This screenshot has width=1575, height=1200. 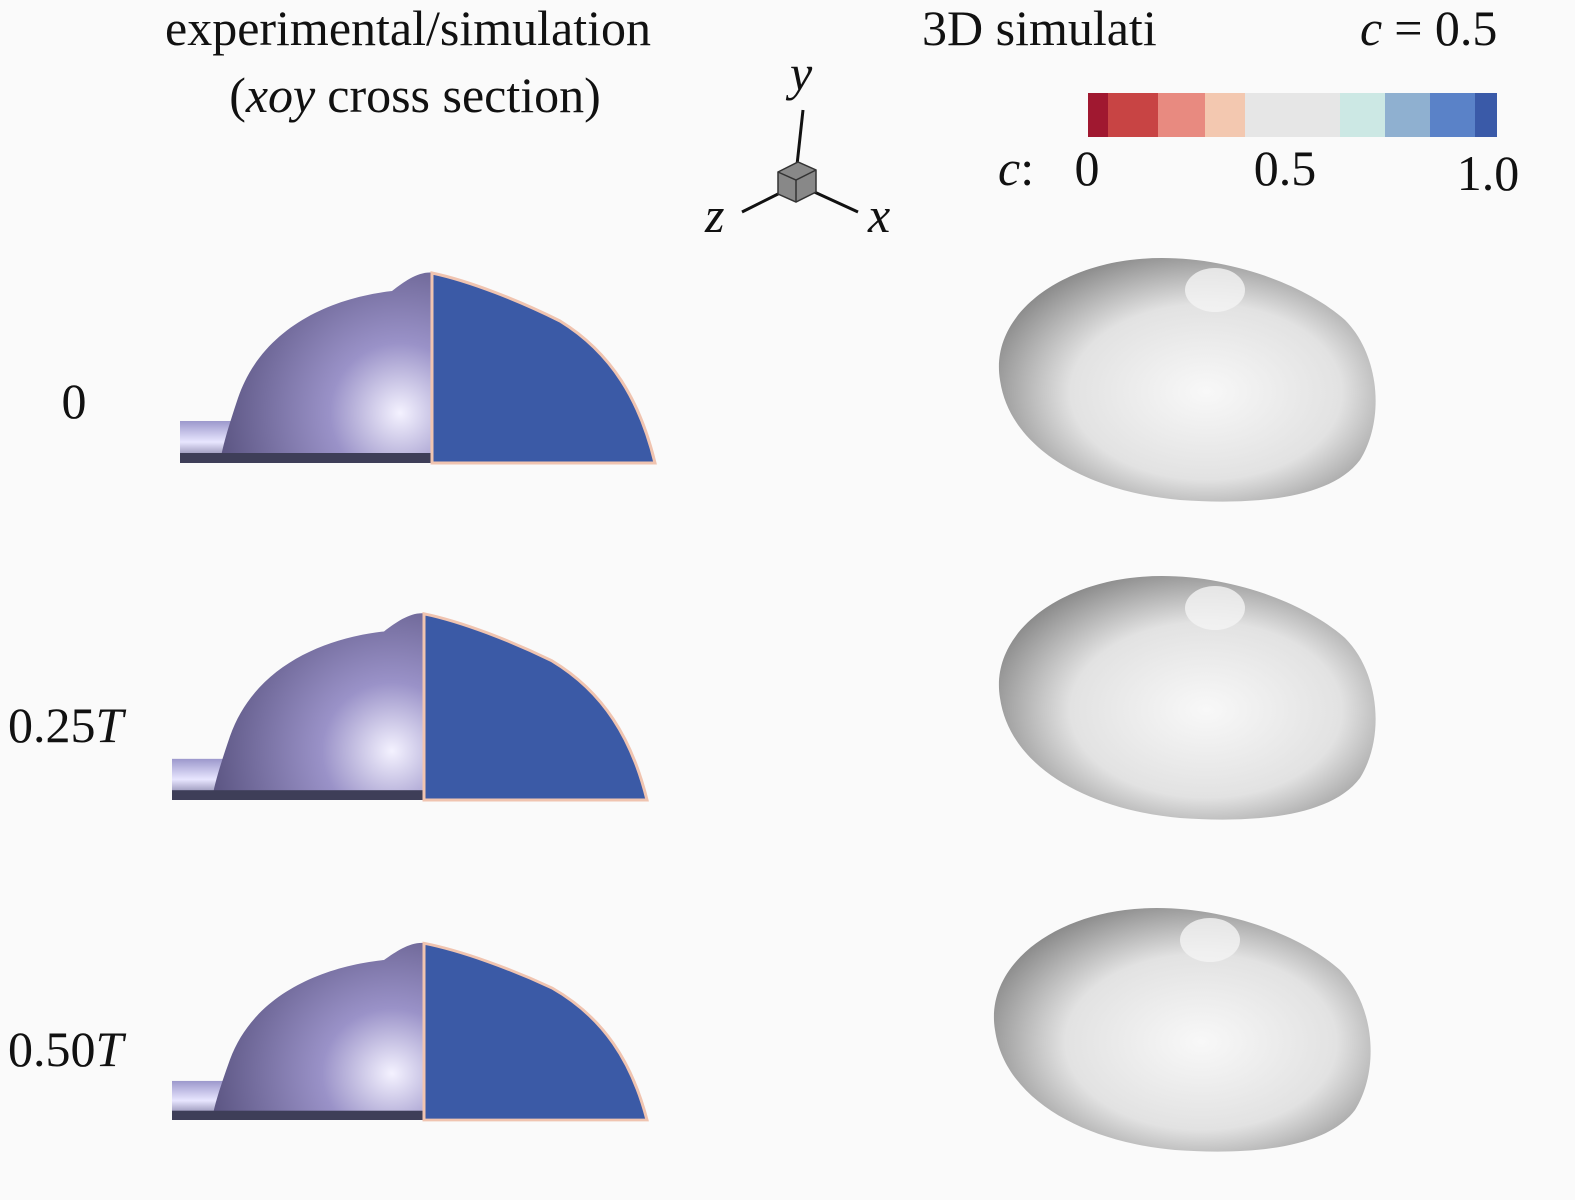 I want to click on axis-triad: y x z, so click(x=797, y=144).